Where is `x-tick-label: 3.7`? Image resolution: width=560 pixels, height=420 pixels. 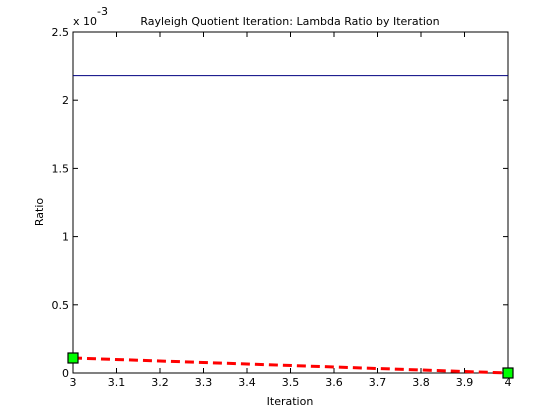 x-tick-label: 3.7 is located at coordinates (378, 382).